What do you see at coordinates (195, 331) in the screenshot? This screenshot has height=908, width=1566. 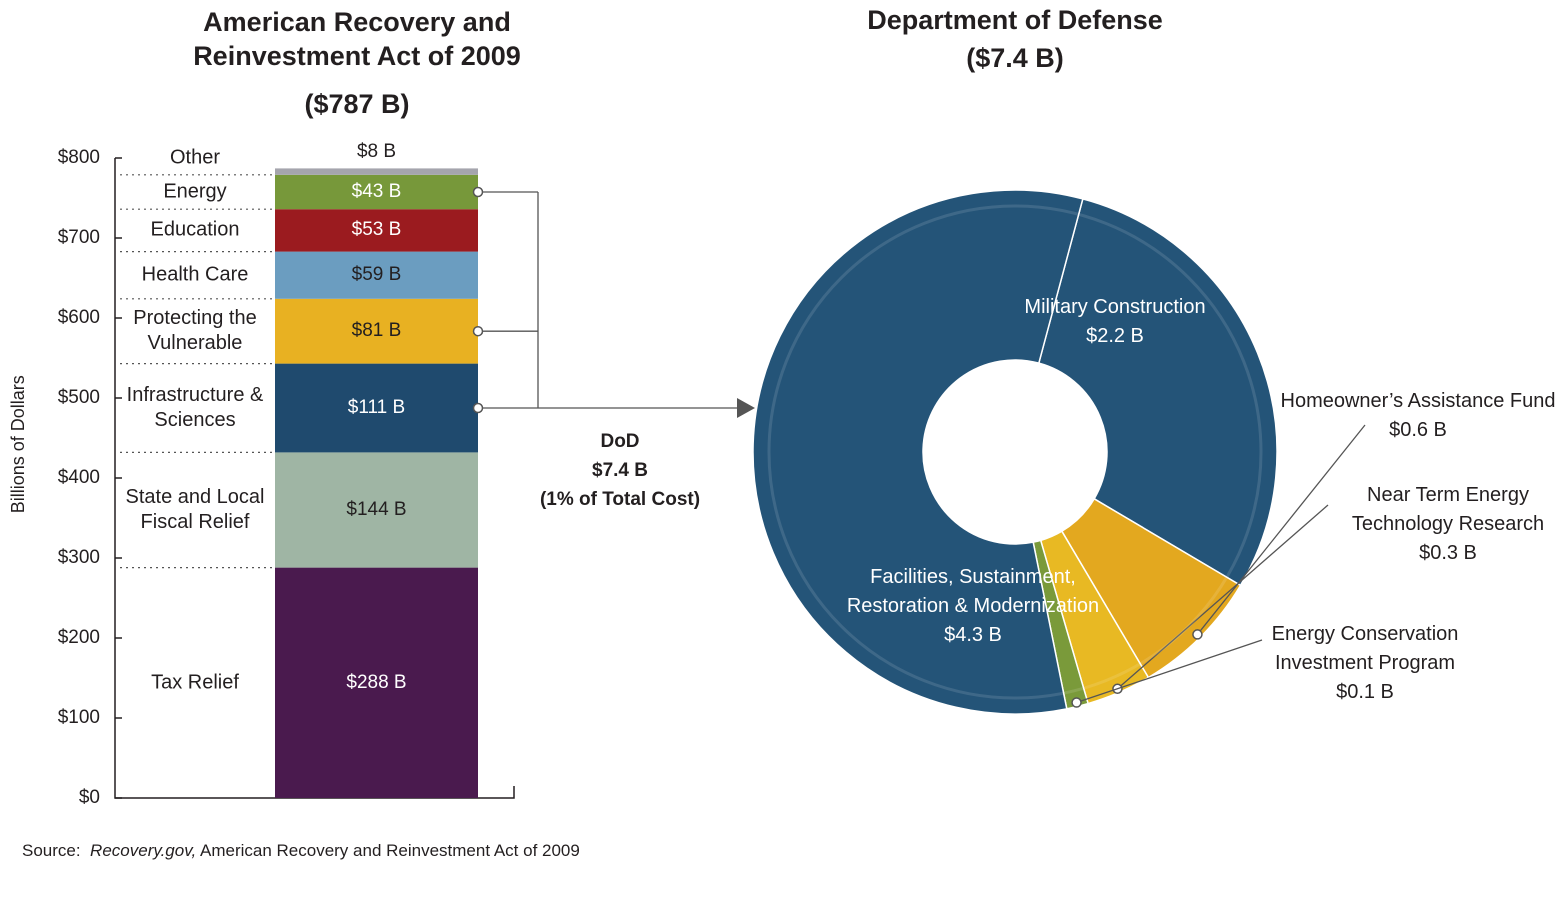 I see `series-label: Protecting the Vulnerable` at bounding box center [195, 331].